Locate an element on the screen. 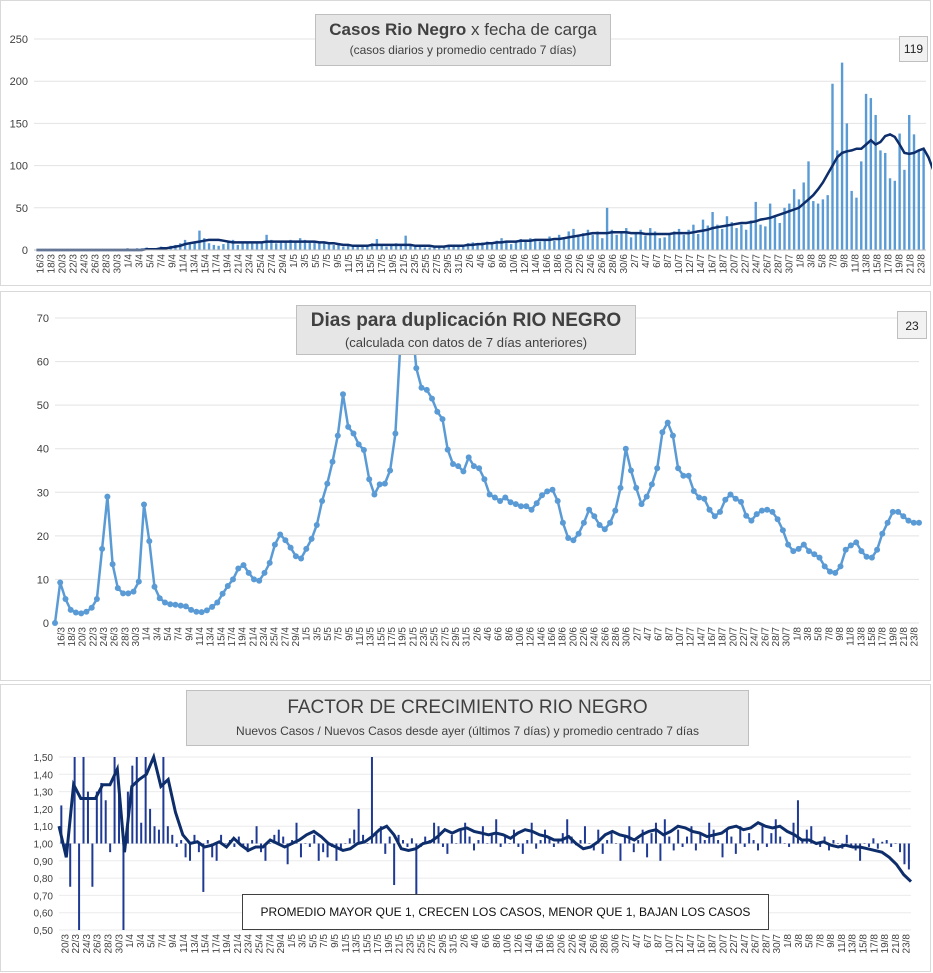 The height and width of the screenshot is (973, 933). chart1-xtick-label: 17/8 is located at coordinates (888, 264).